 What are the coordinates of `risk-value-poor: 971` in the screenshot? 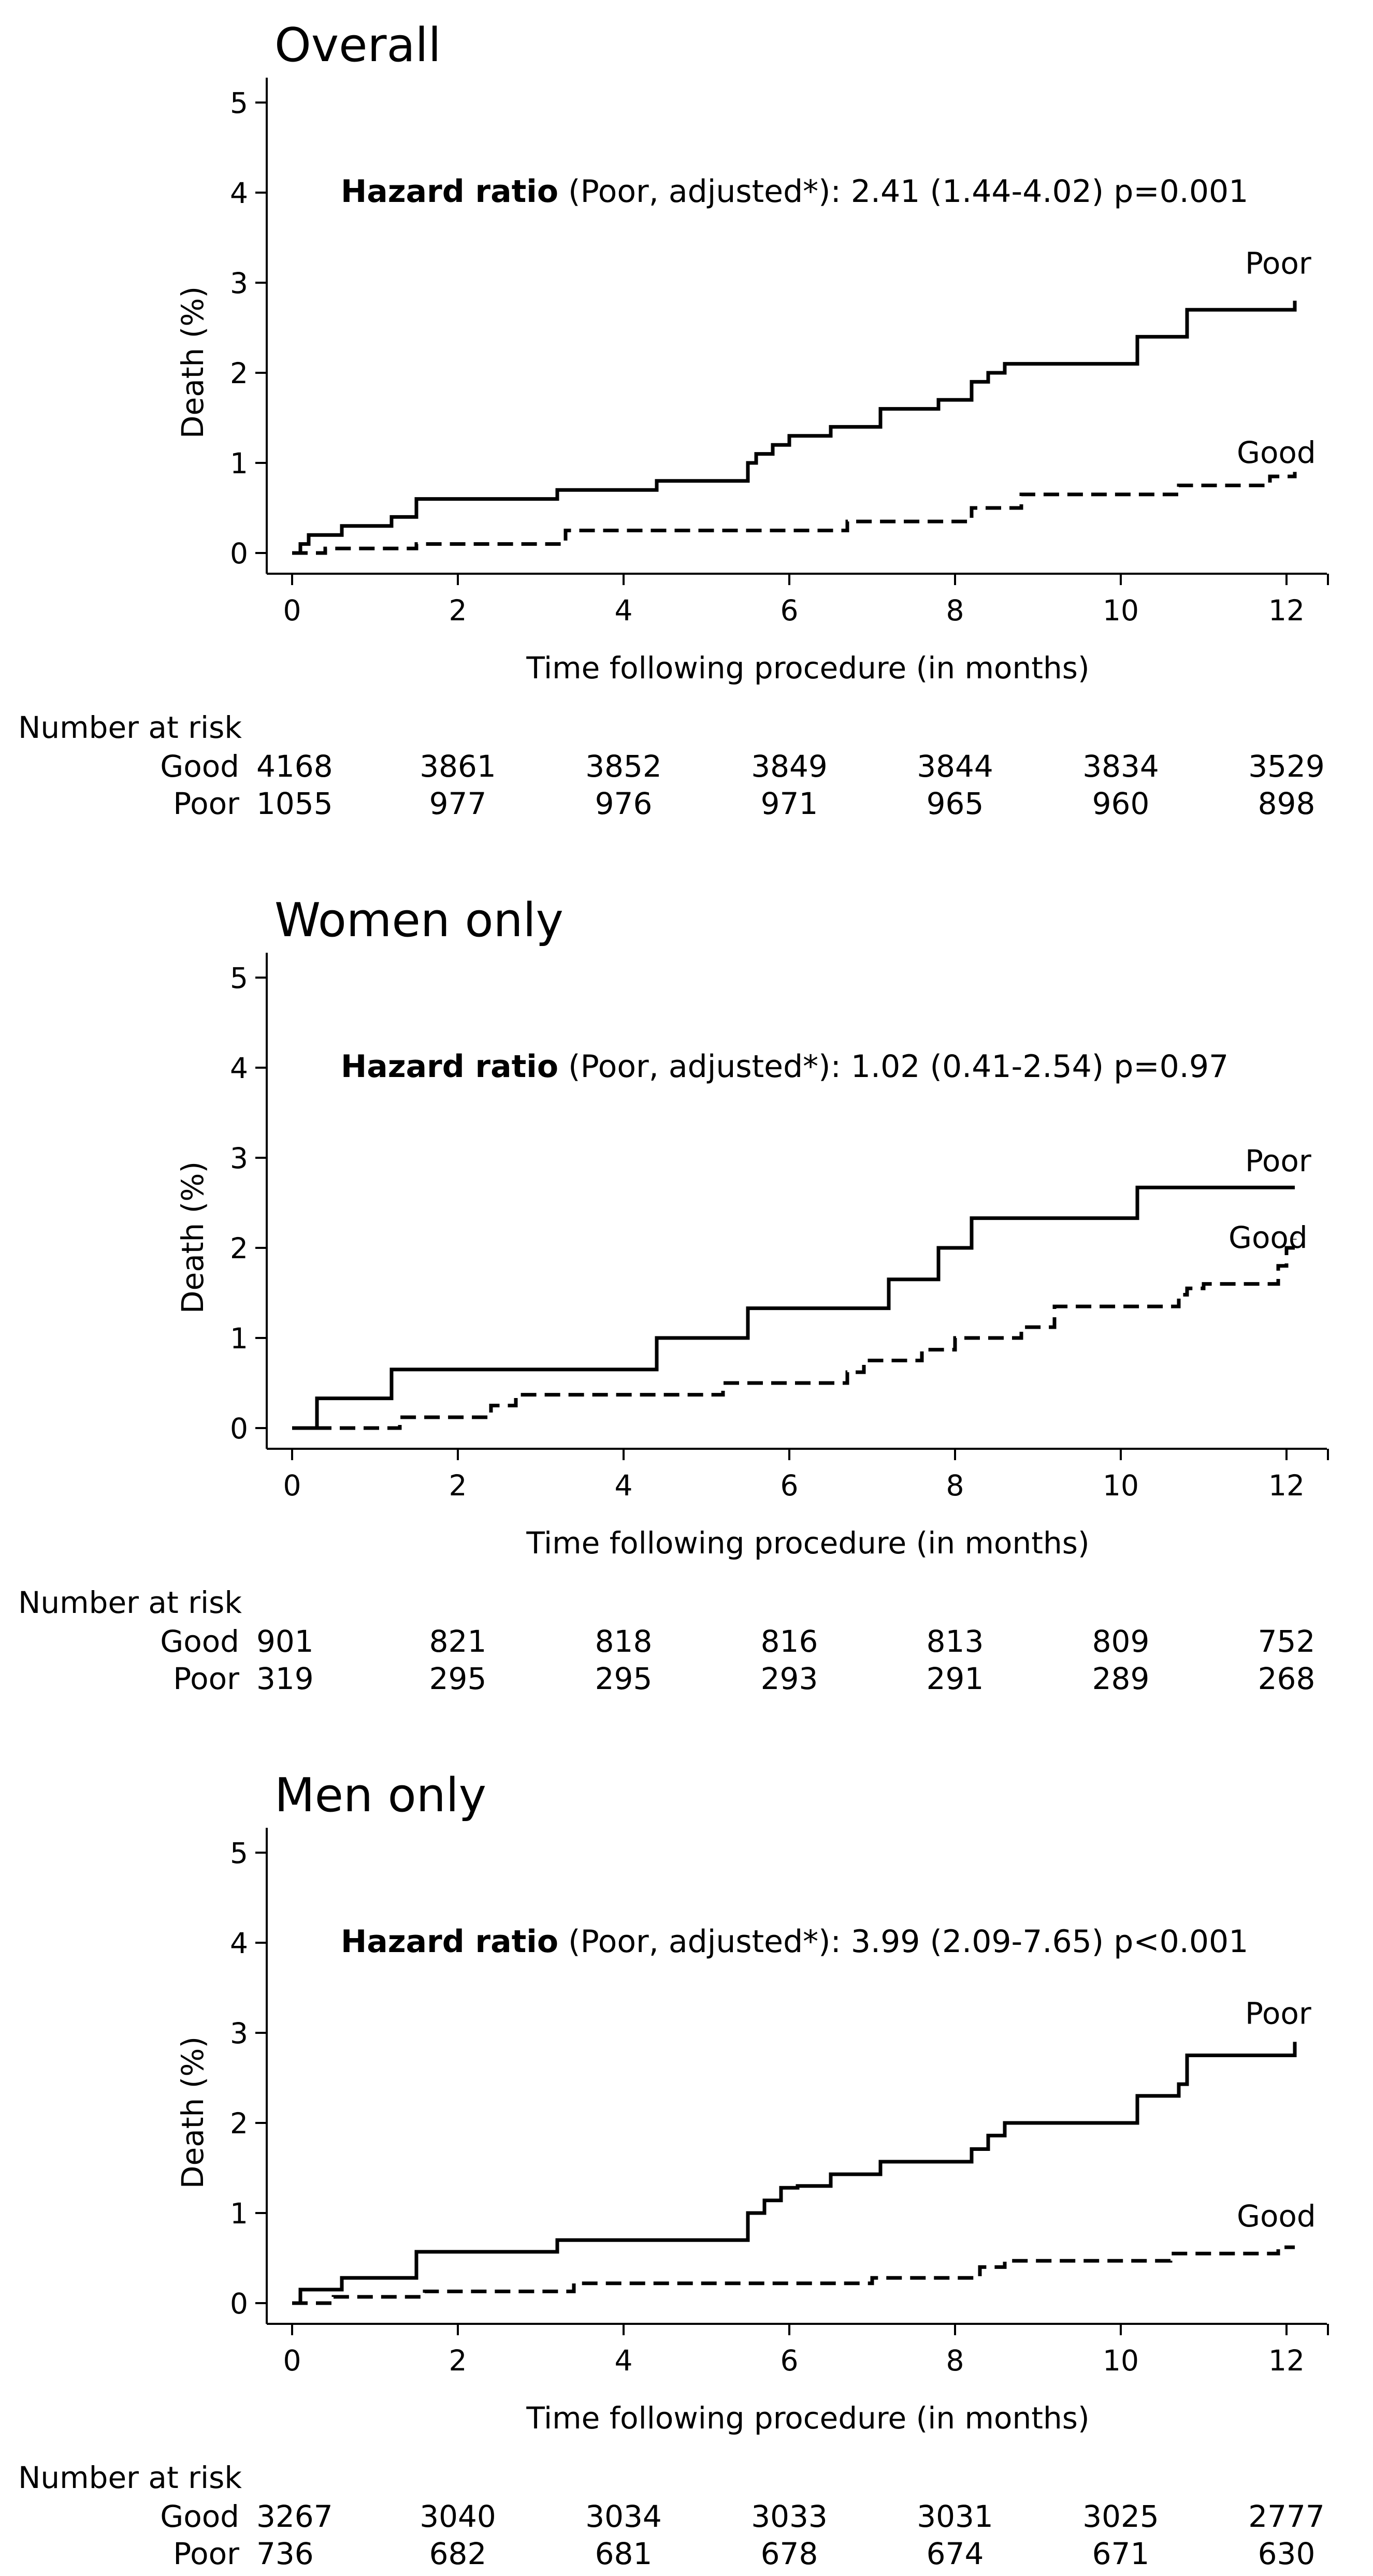 It's located at (789, 804).